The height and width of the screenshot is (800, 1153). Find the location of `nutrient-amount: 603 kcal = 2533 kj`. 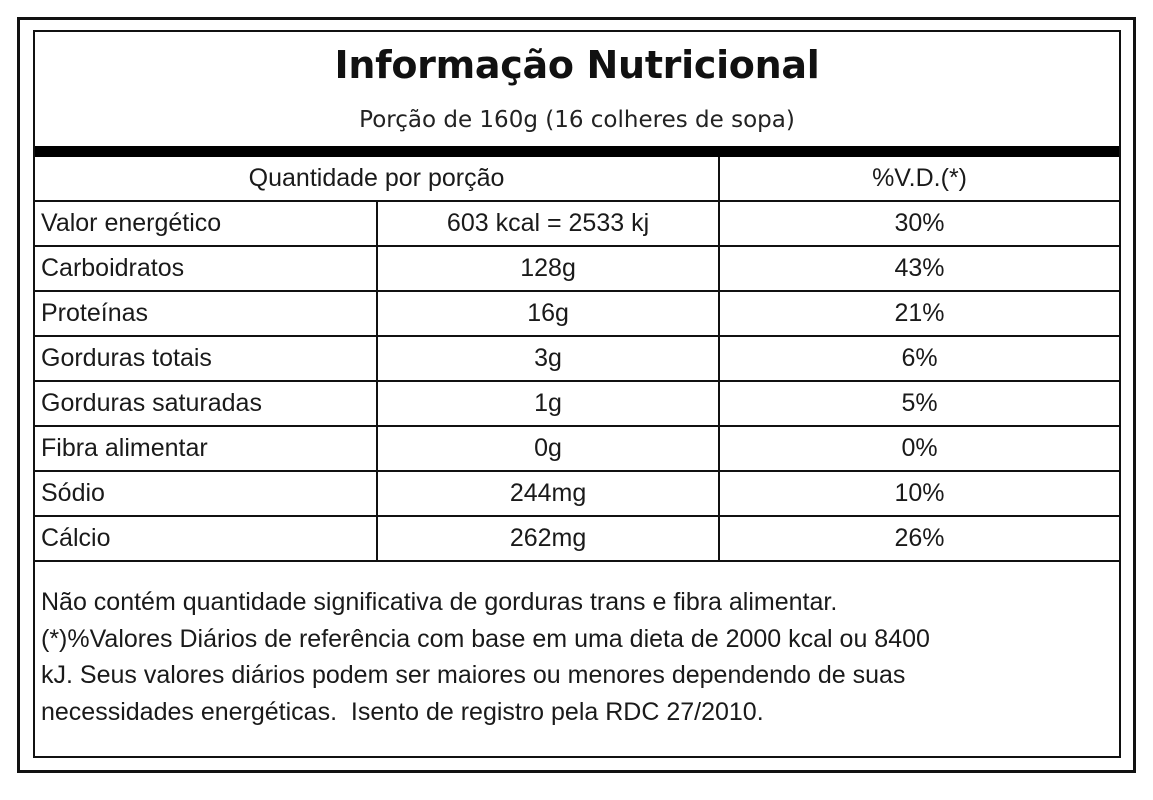

nutrient-amount: 603 kcal = 2533 kj is located at coordinates (548, 223).